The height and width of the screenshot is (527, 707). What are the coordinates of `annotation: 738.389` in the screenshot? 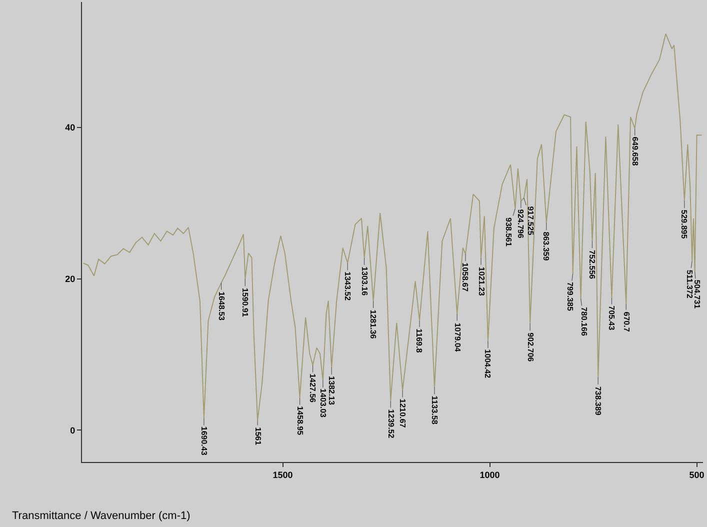 It's located at (598, 401).